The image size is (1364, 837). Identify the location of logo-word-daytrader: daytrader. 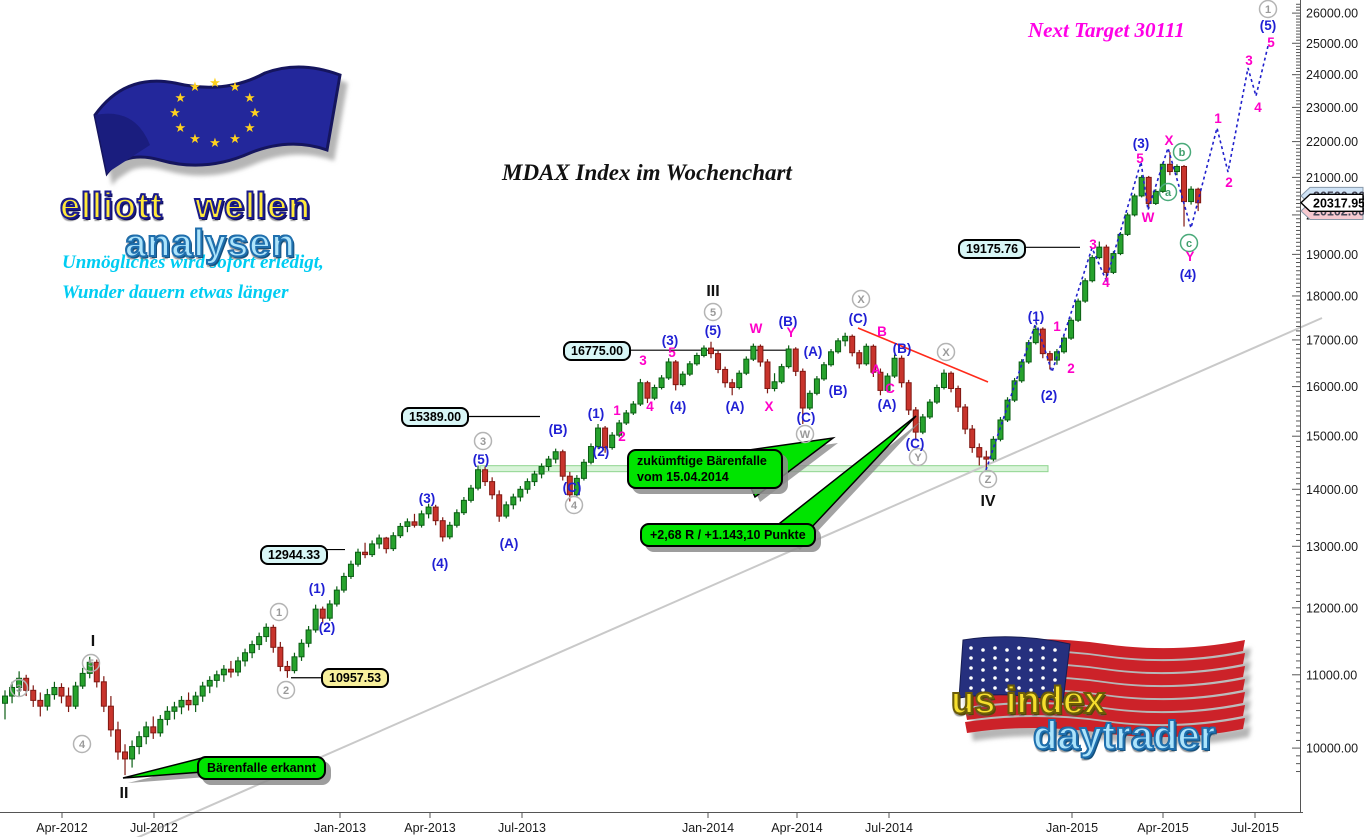
(1124, 736).